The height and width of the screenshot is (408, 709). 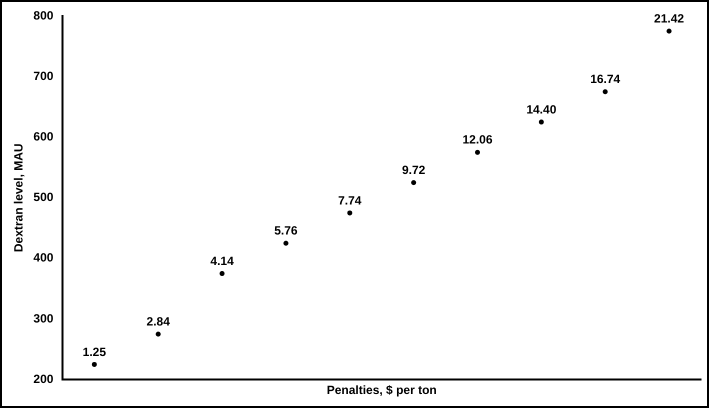 What do you see at coordinates (43, 257) in the screenshot?
I see `y-tick-label: 400` at bounding box center [43, 257].